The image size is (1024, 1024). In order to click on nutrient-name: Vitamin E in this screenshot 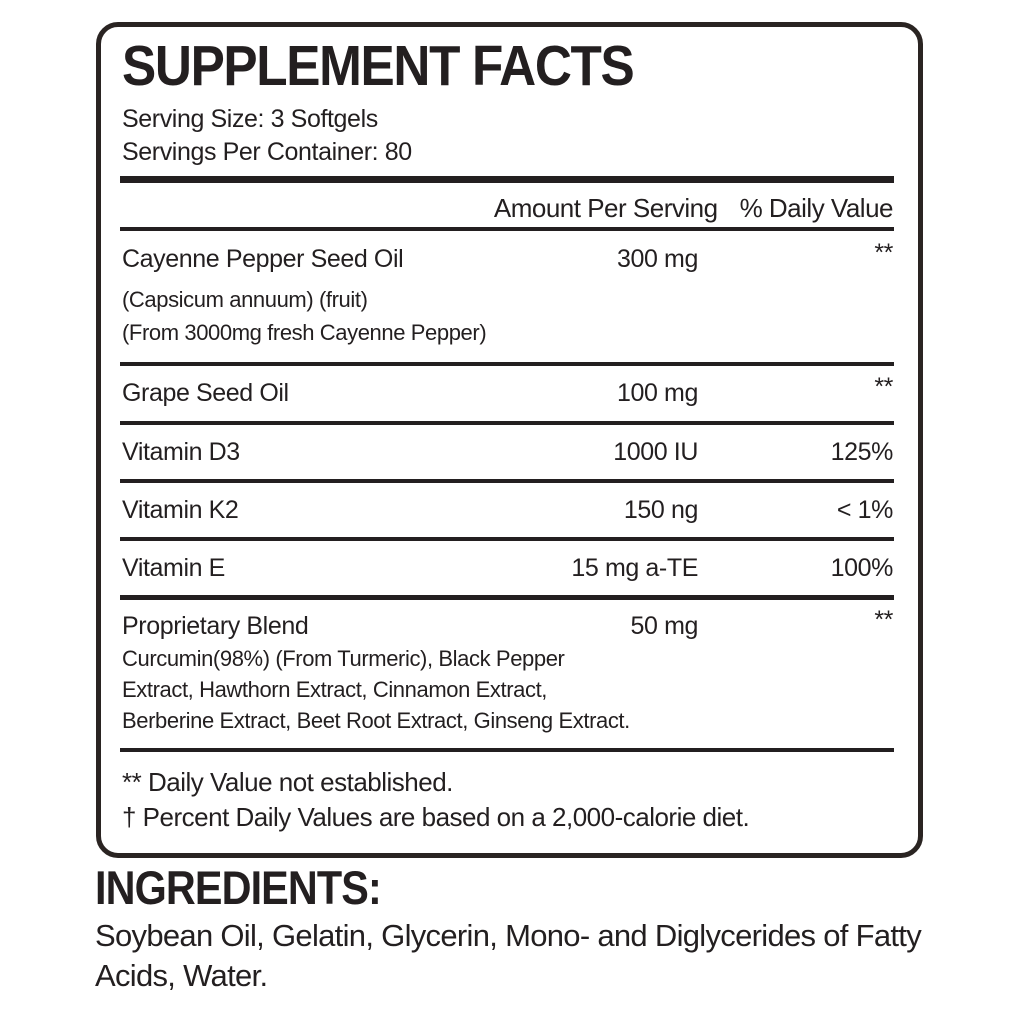, I will do `click(173, 568)`.